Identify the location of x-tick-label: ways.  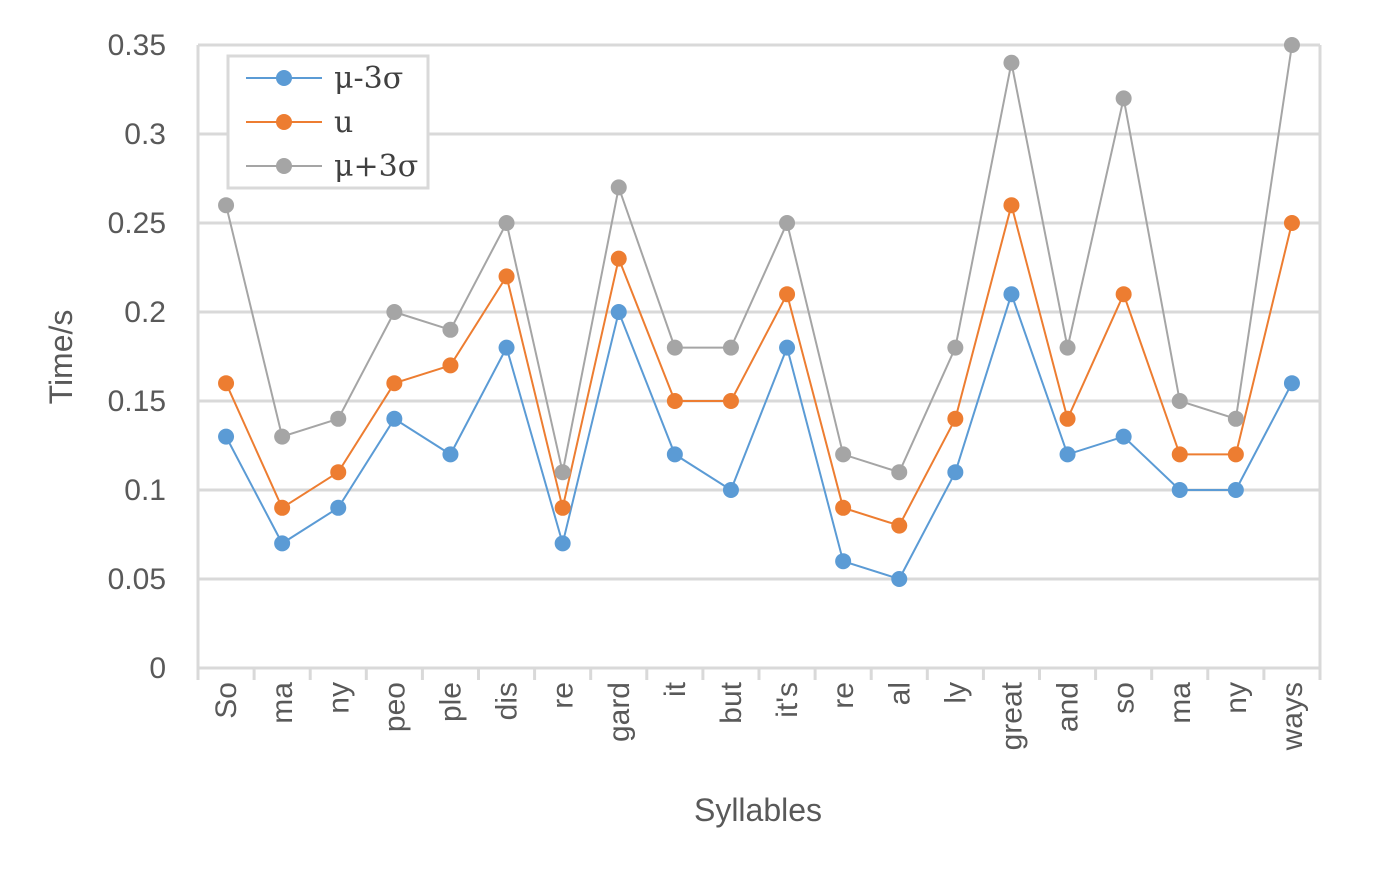
(1292, 716).